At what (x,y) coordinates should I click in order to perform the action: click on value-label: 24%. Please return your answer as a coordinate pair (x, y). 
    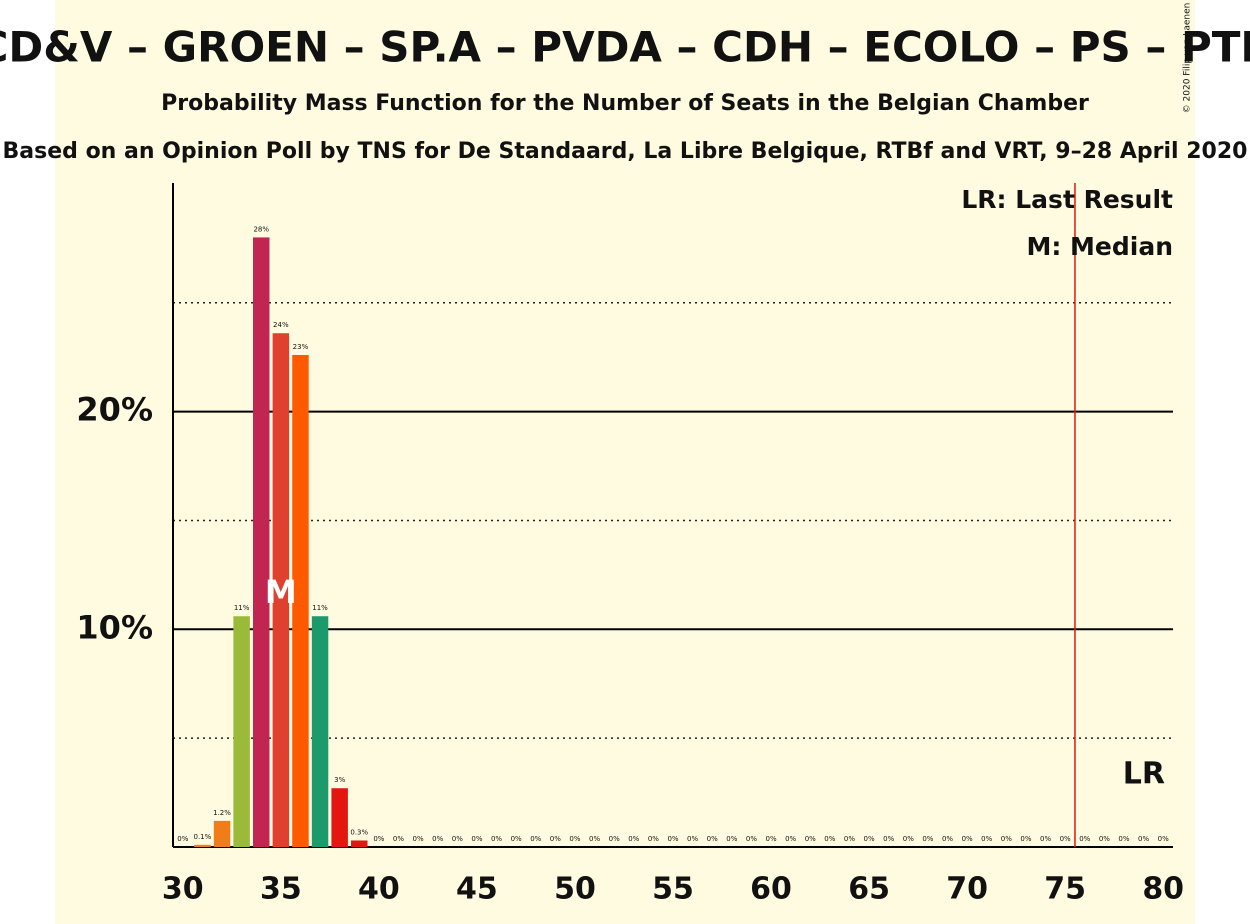
    Looking at the image, I should click on (281, 325).